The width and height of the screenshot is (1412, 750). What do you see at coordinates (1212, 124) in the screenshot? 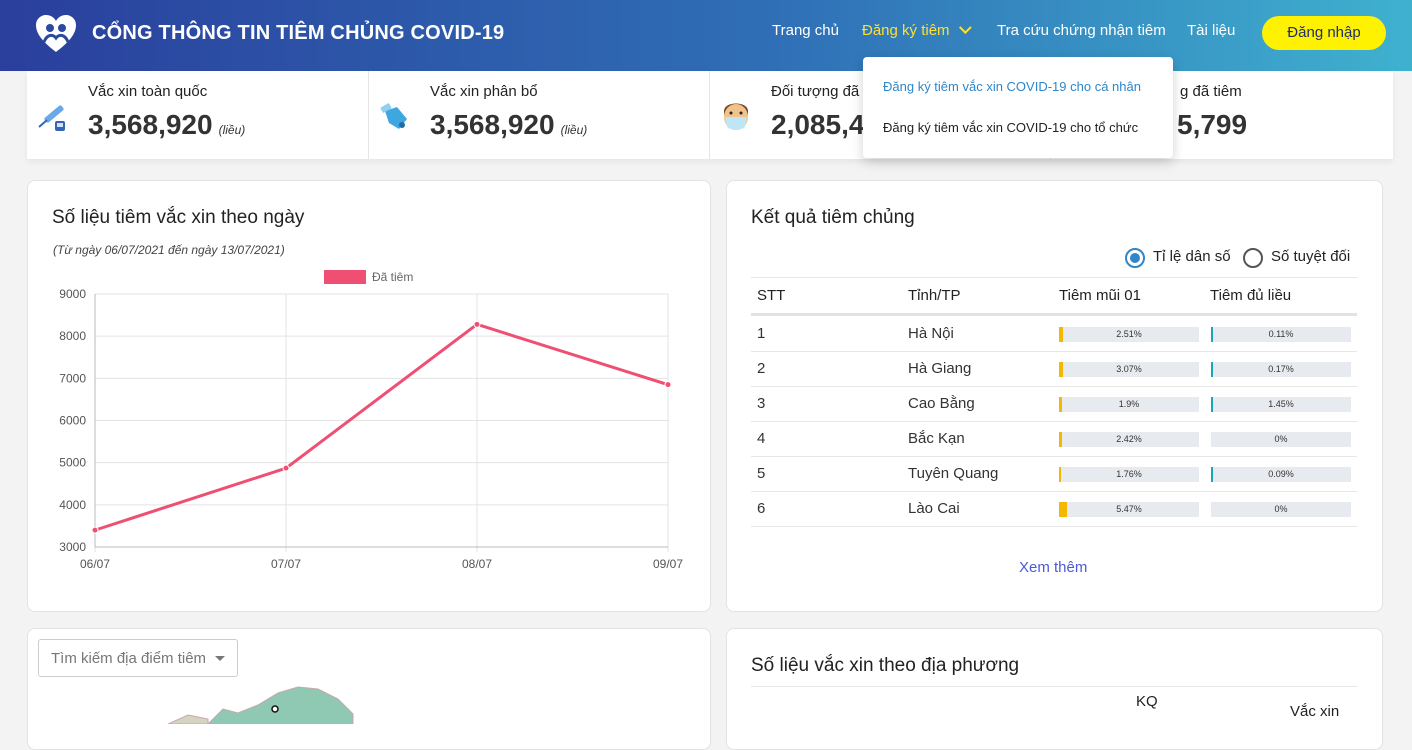
I see `stat-value: 5,799` at bounding box center [1212, 124].